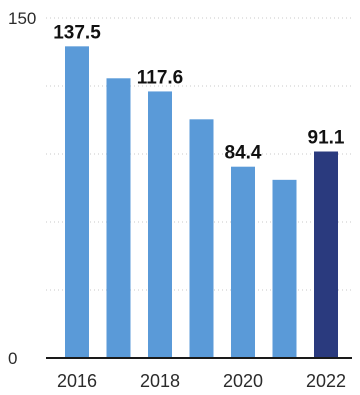 The image size is (360, 395). I want to click on data-label: 117.6, so click(160, 77).